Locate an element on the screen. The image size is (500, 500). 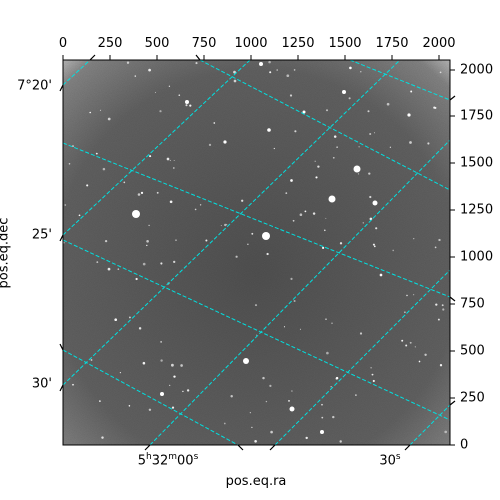
ra-tick-label-2: 30s is located at coordinates (390, 460).